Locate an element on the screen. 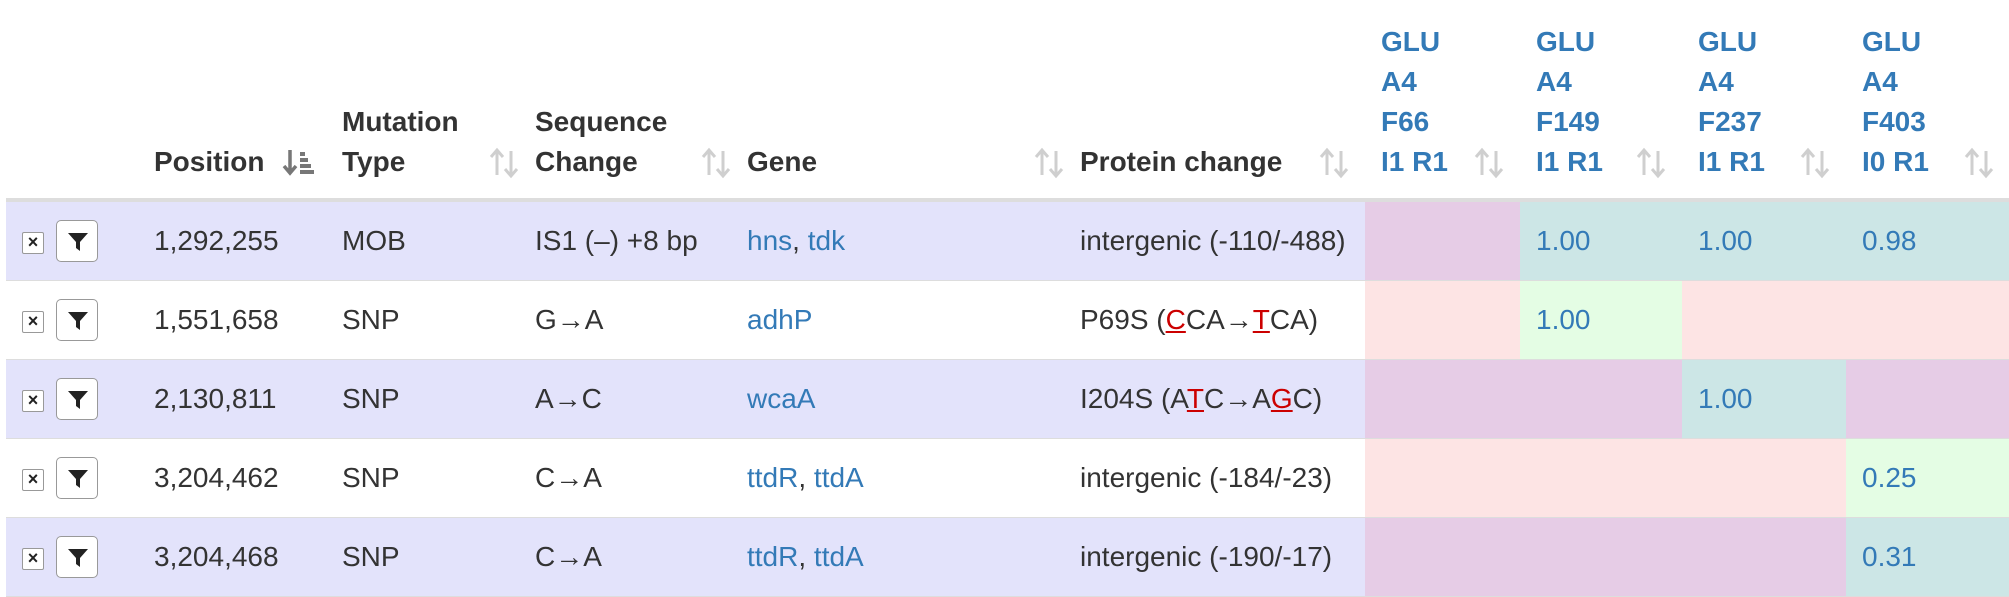 Image resolution: width=2009 pixels, height=597 pixels. header-label: Gene is located at coordinates (782, 161).